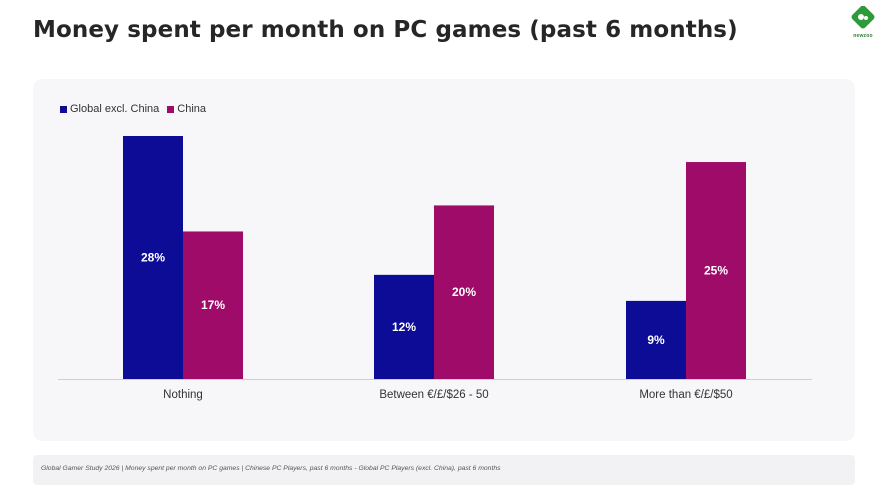 This screenshot has width=886, height=493. Describe the element at coordinates (63, 109) in the screenshot. I see `legend-swatch-global` at that location.